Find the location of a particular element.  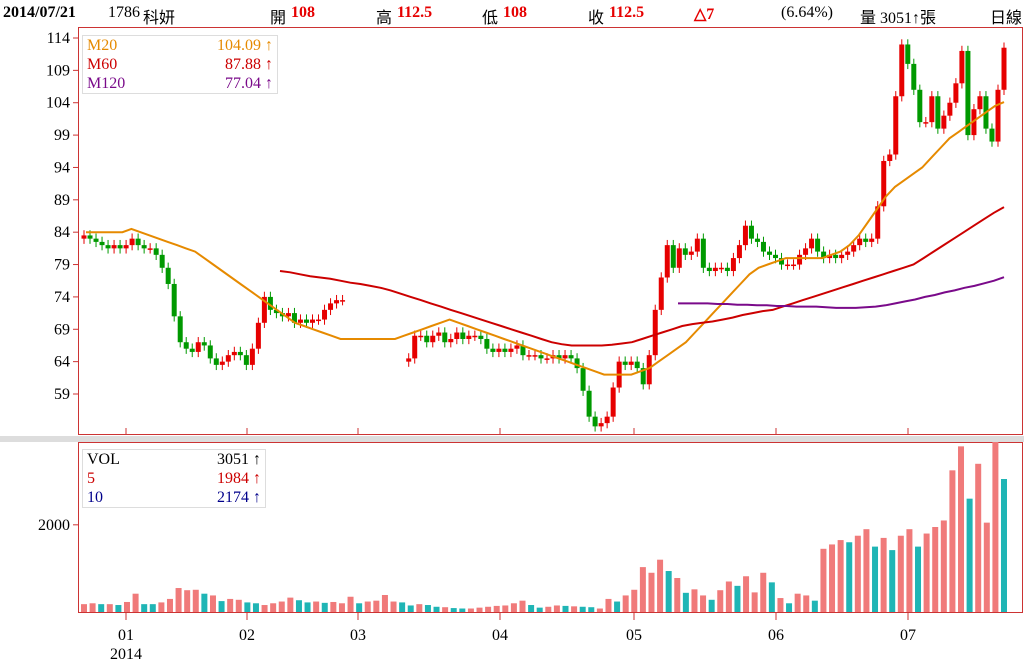

legend-vol: VOL 3051 ↑ is located at coordinates (174, 459).